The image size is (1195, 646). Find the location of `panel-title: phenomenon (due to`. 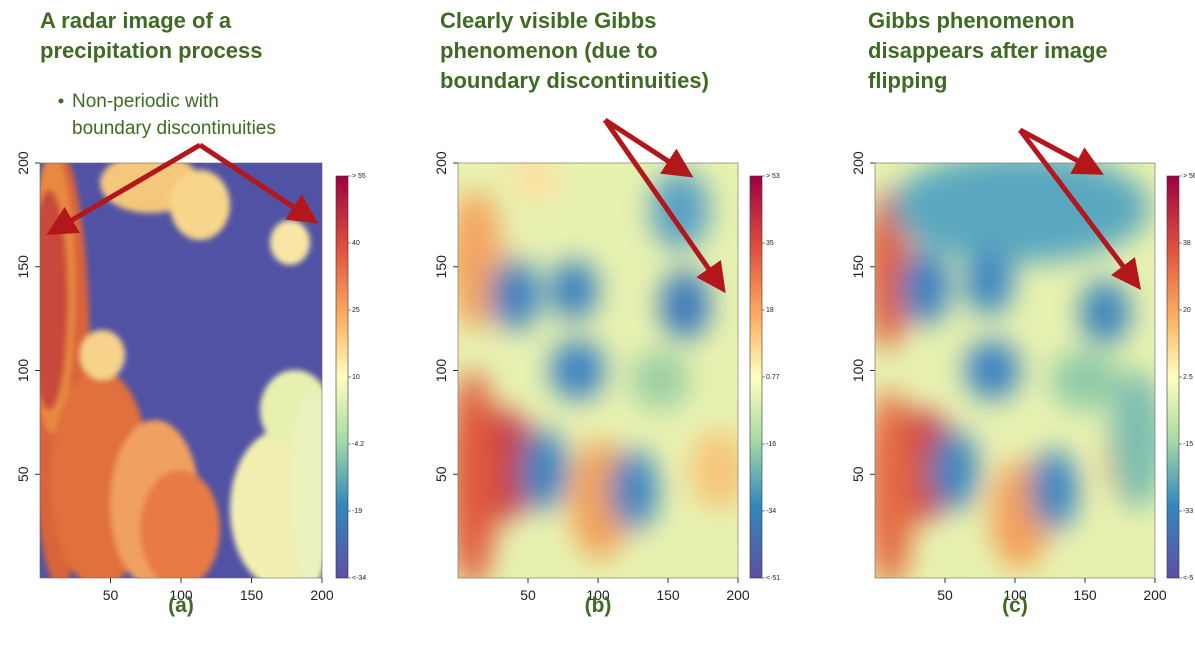

panel-title: phenomenon (due to is located at coordinates (549, 50).